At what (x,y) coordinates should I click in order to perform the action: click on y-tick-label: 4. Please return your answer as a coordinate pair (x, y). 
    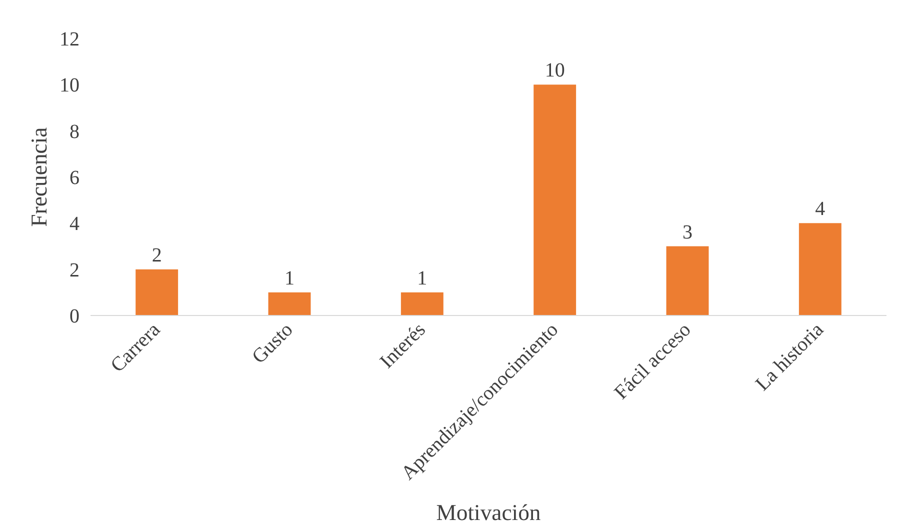
    Looking at the image, I should click on (75, 224).